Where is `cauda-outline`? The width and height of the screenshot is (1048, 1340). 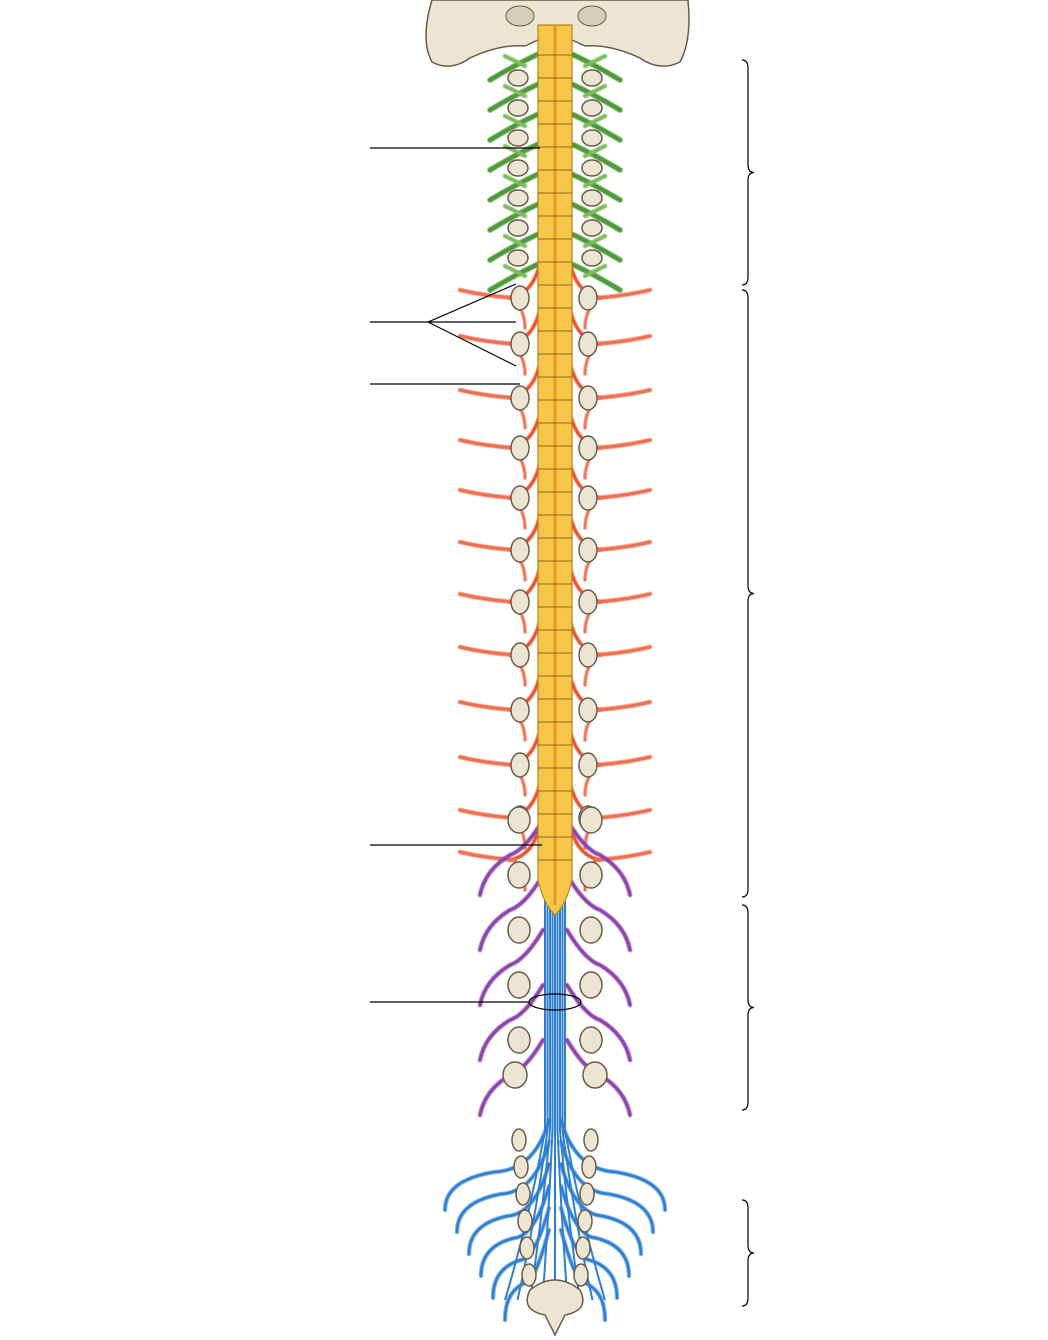 cauda-outline is located at coordinates (555, 1002).